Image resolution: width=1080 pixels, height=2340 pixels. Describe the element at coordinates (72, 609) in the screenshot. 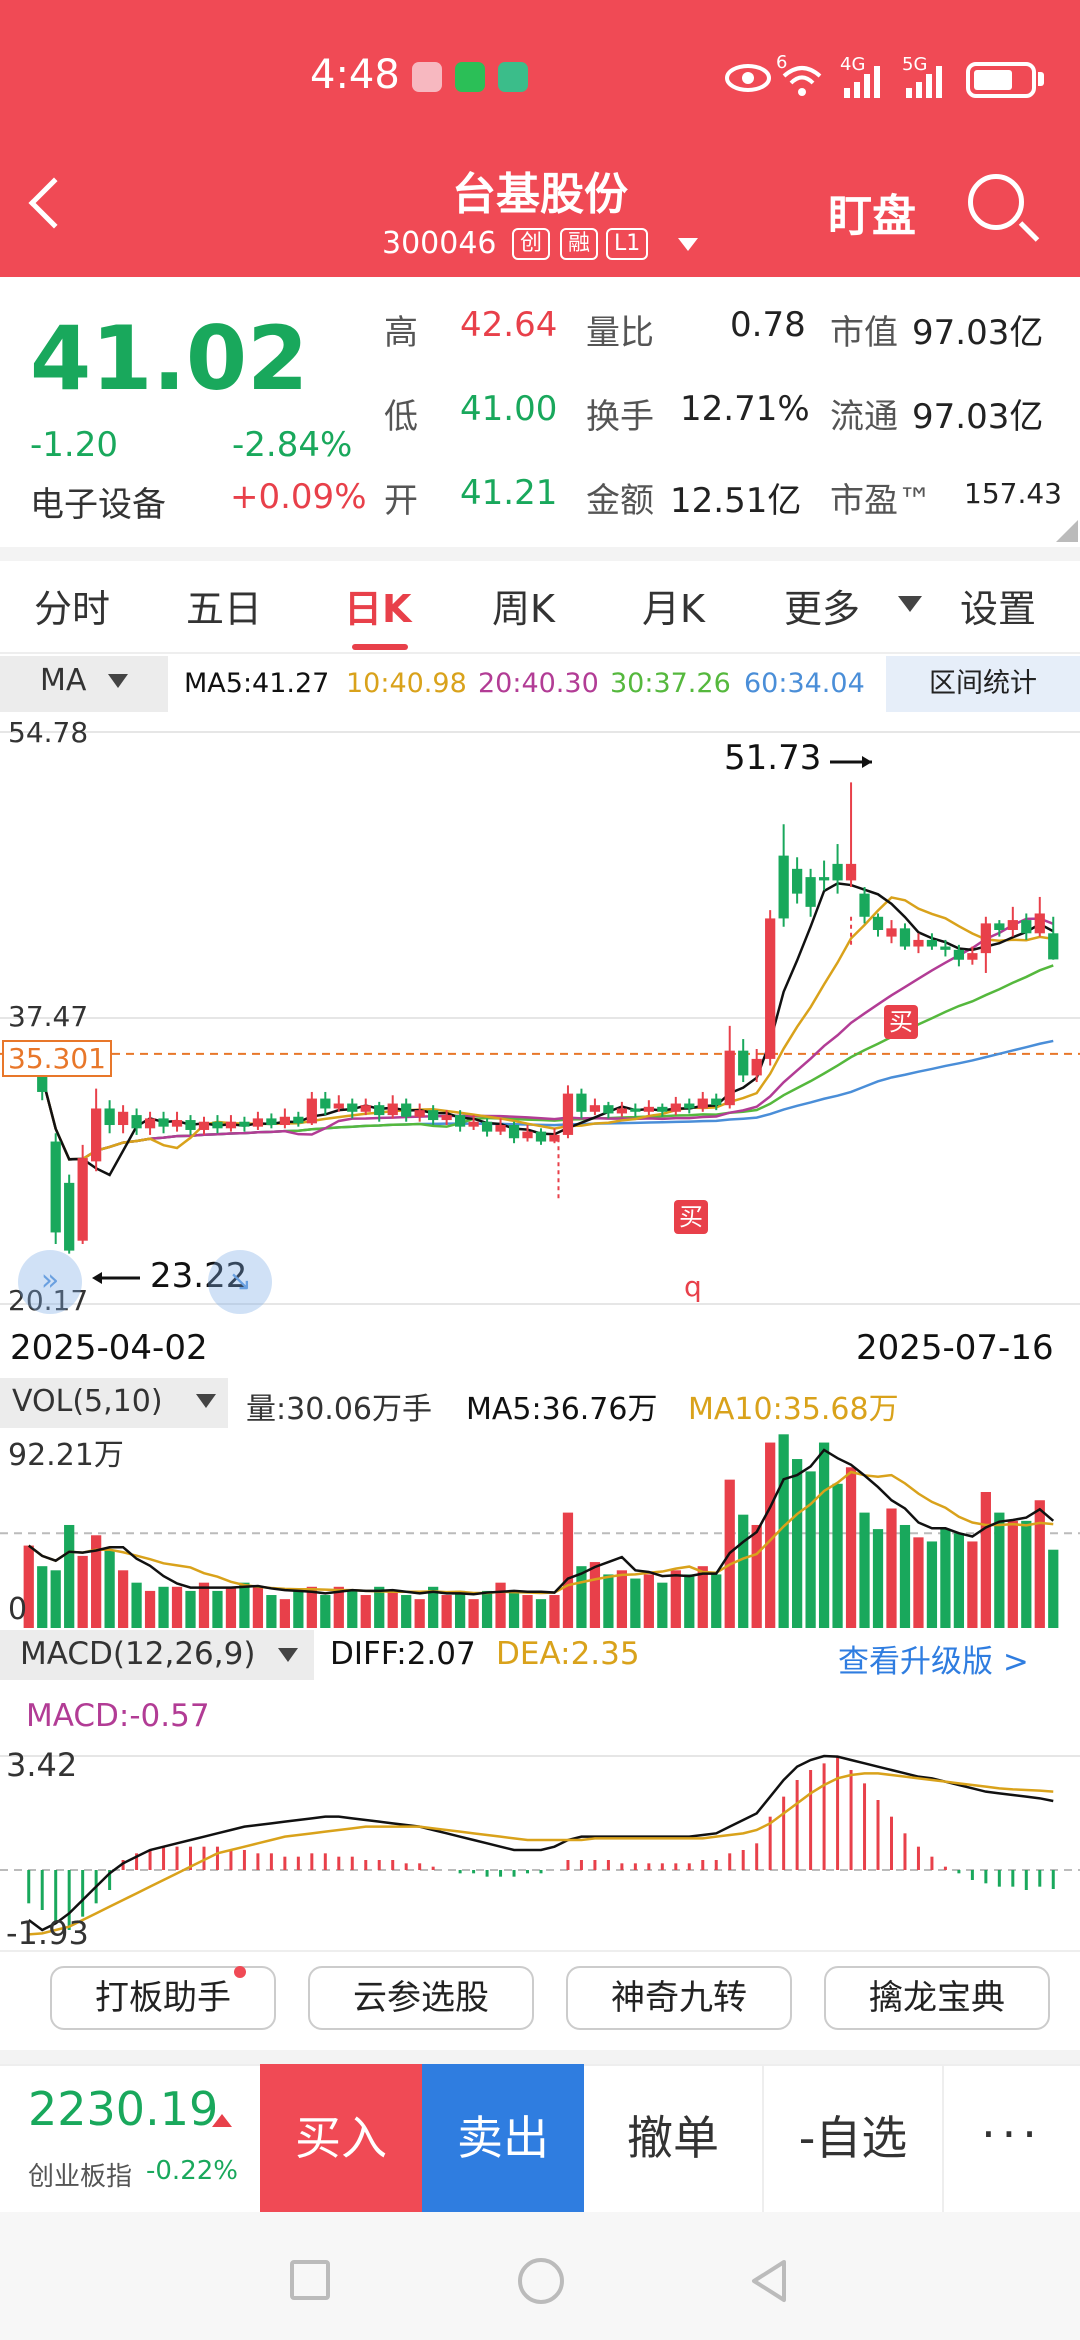

I see `tab-intraday: 分时` at that location.